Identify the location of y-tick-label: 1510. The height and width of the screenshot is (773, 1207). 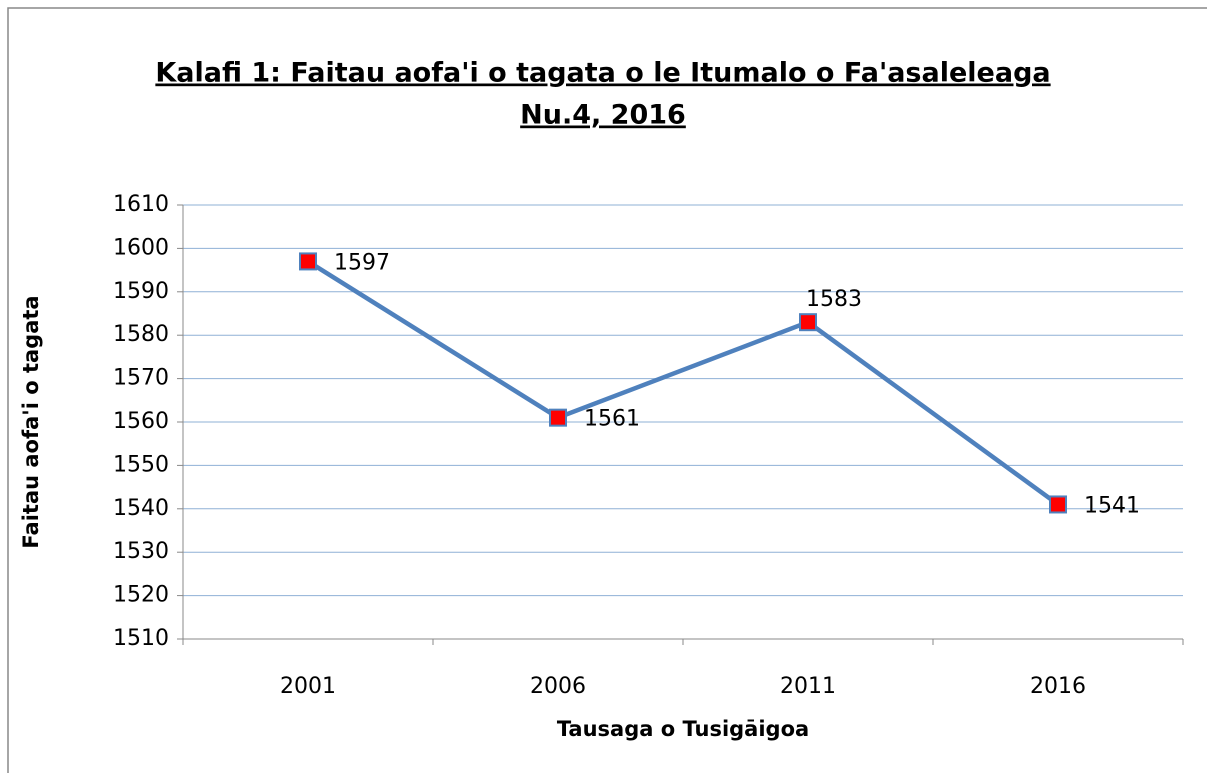
(141, 638).